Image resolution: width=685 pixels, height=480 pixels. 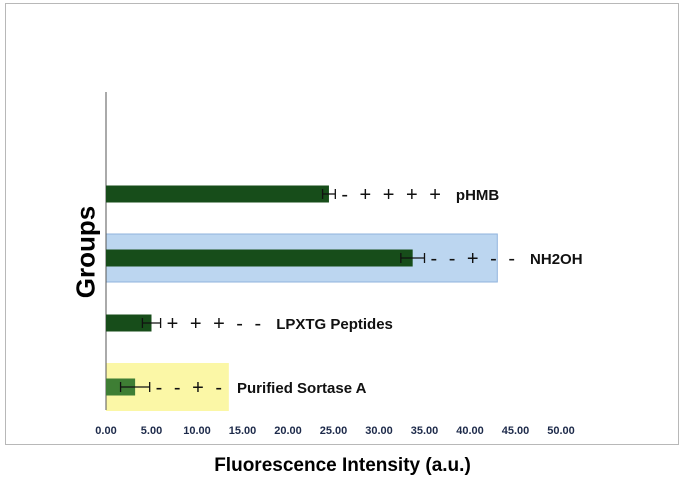 What do you see at coordinates (477, 195) in the screenshot?
I see `category-label-0: pHMB` at bounding box center [477, 195].